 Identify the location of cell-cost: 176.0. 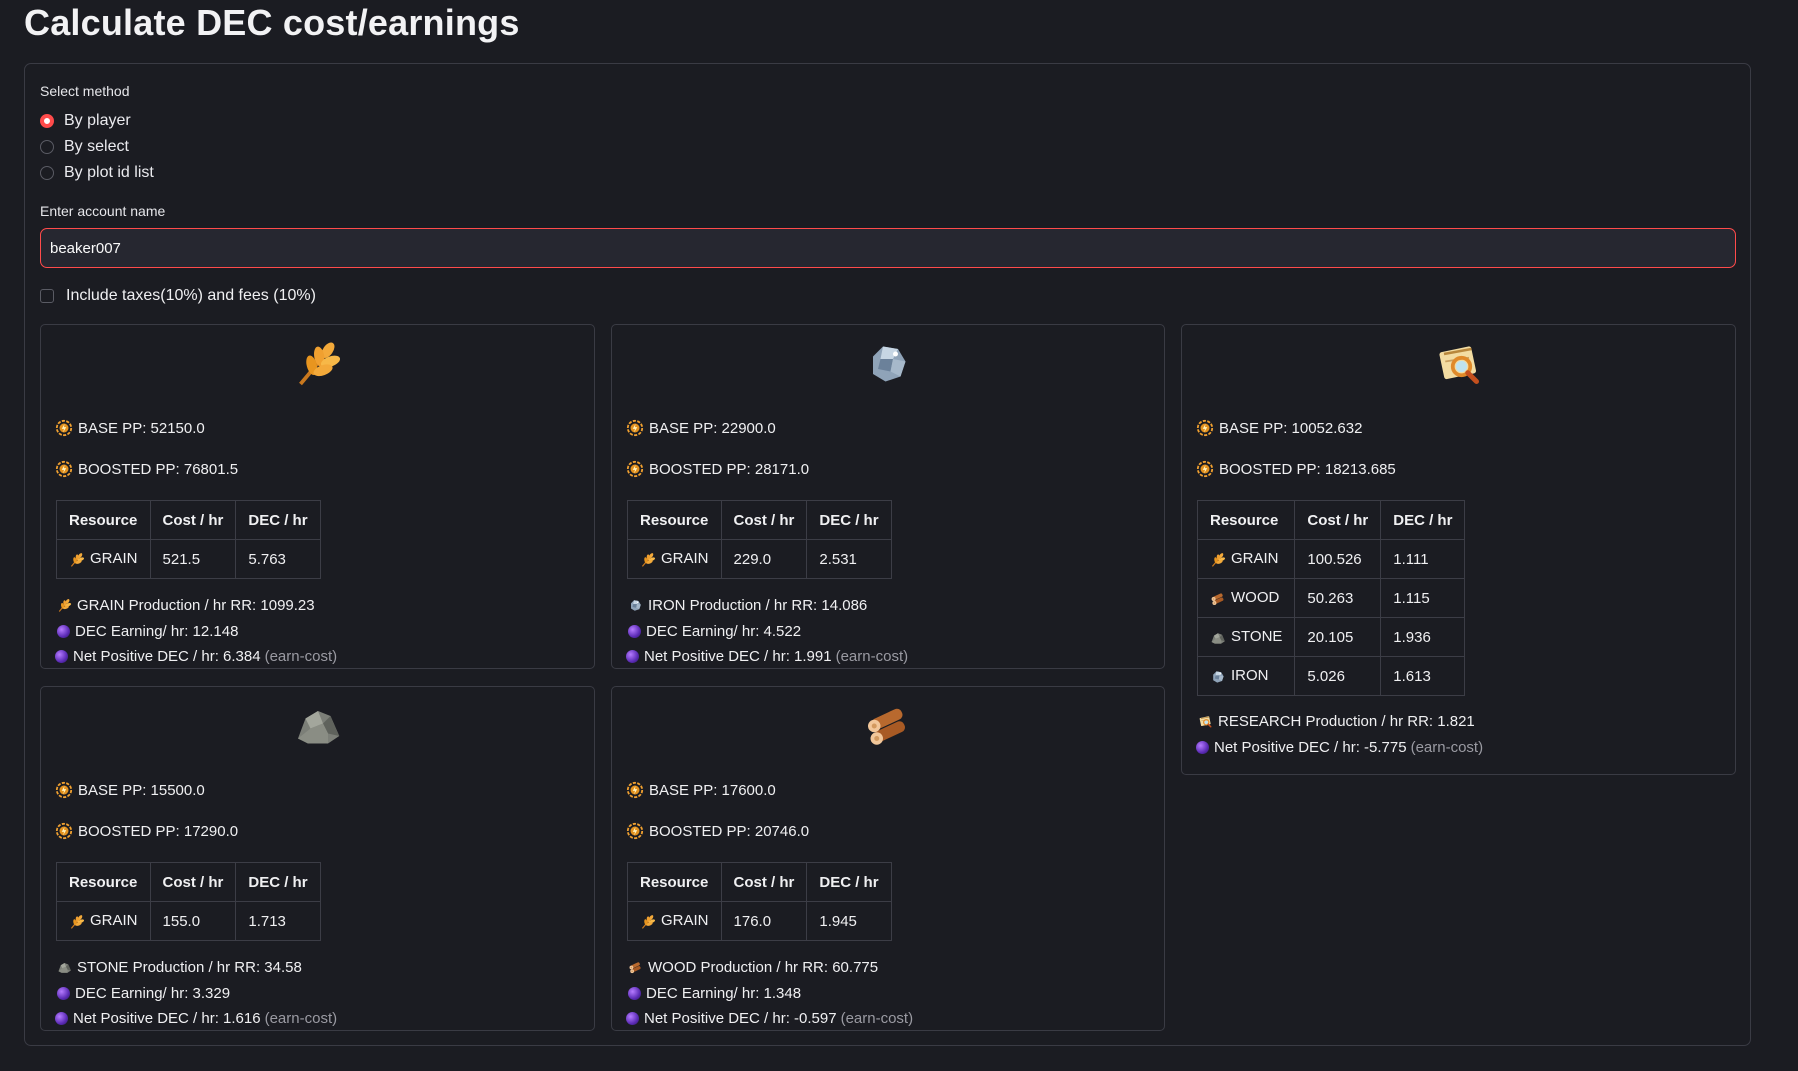
(764, 921).